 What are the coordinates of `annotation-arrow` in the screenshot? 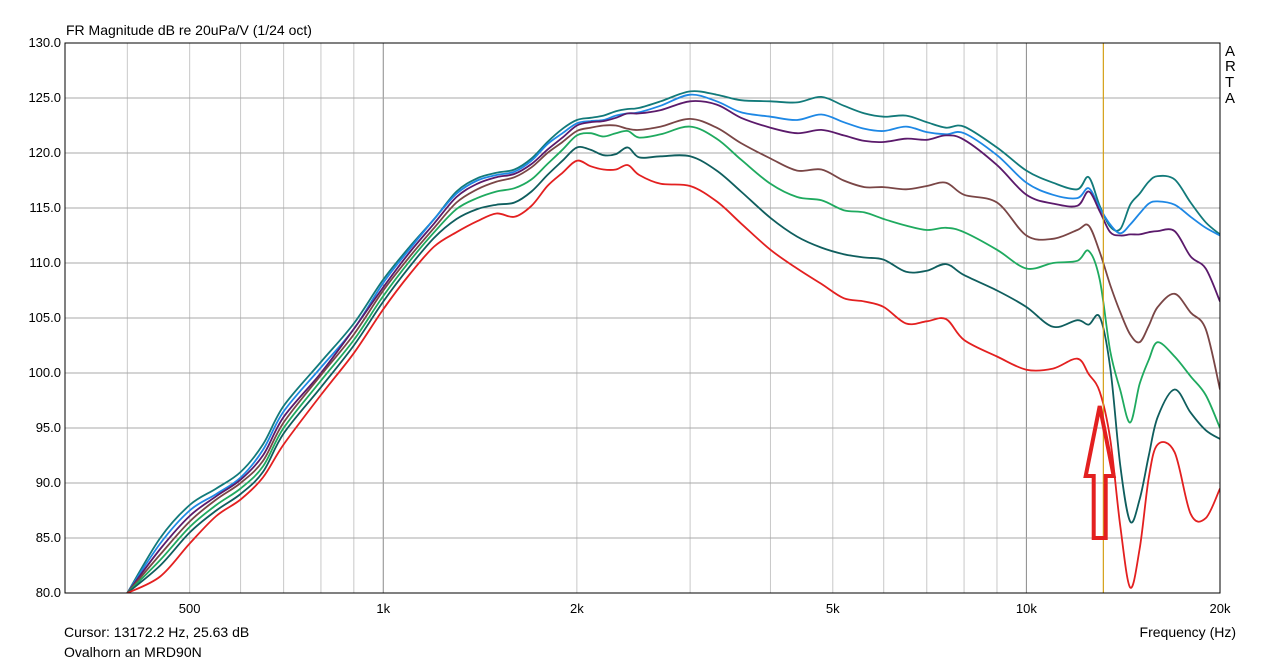 It's located at (1100, 472).